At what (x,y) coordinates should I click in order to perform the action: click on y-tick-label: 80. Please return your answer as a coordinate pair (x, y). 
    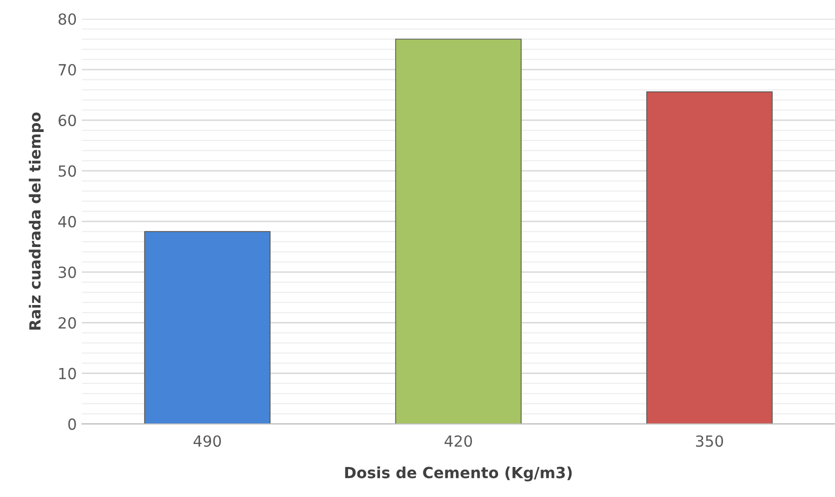
    Looking at the image, I should click on (67, 19).